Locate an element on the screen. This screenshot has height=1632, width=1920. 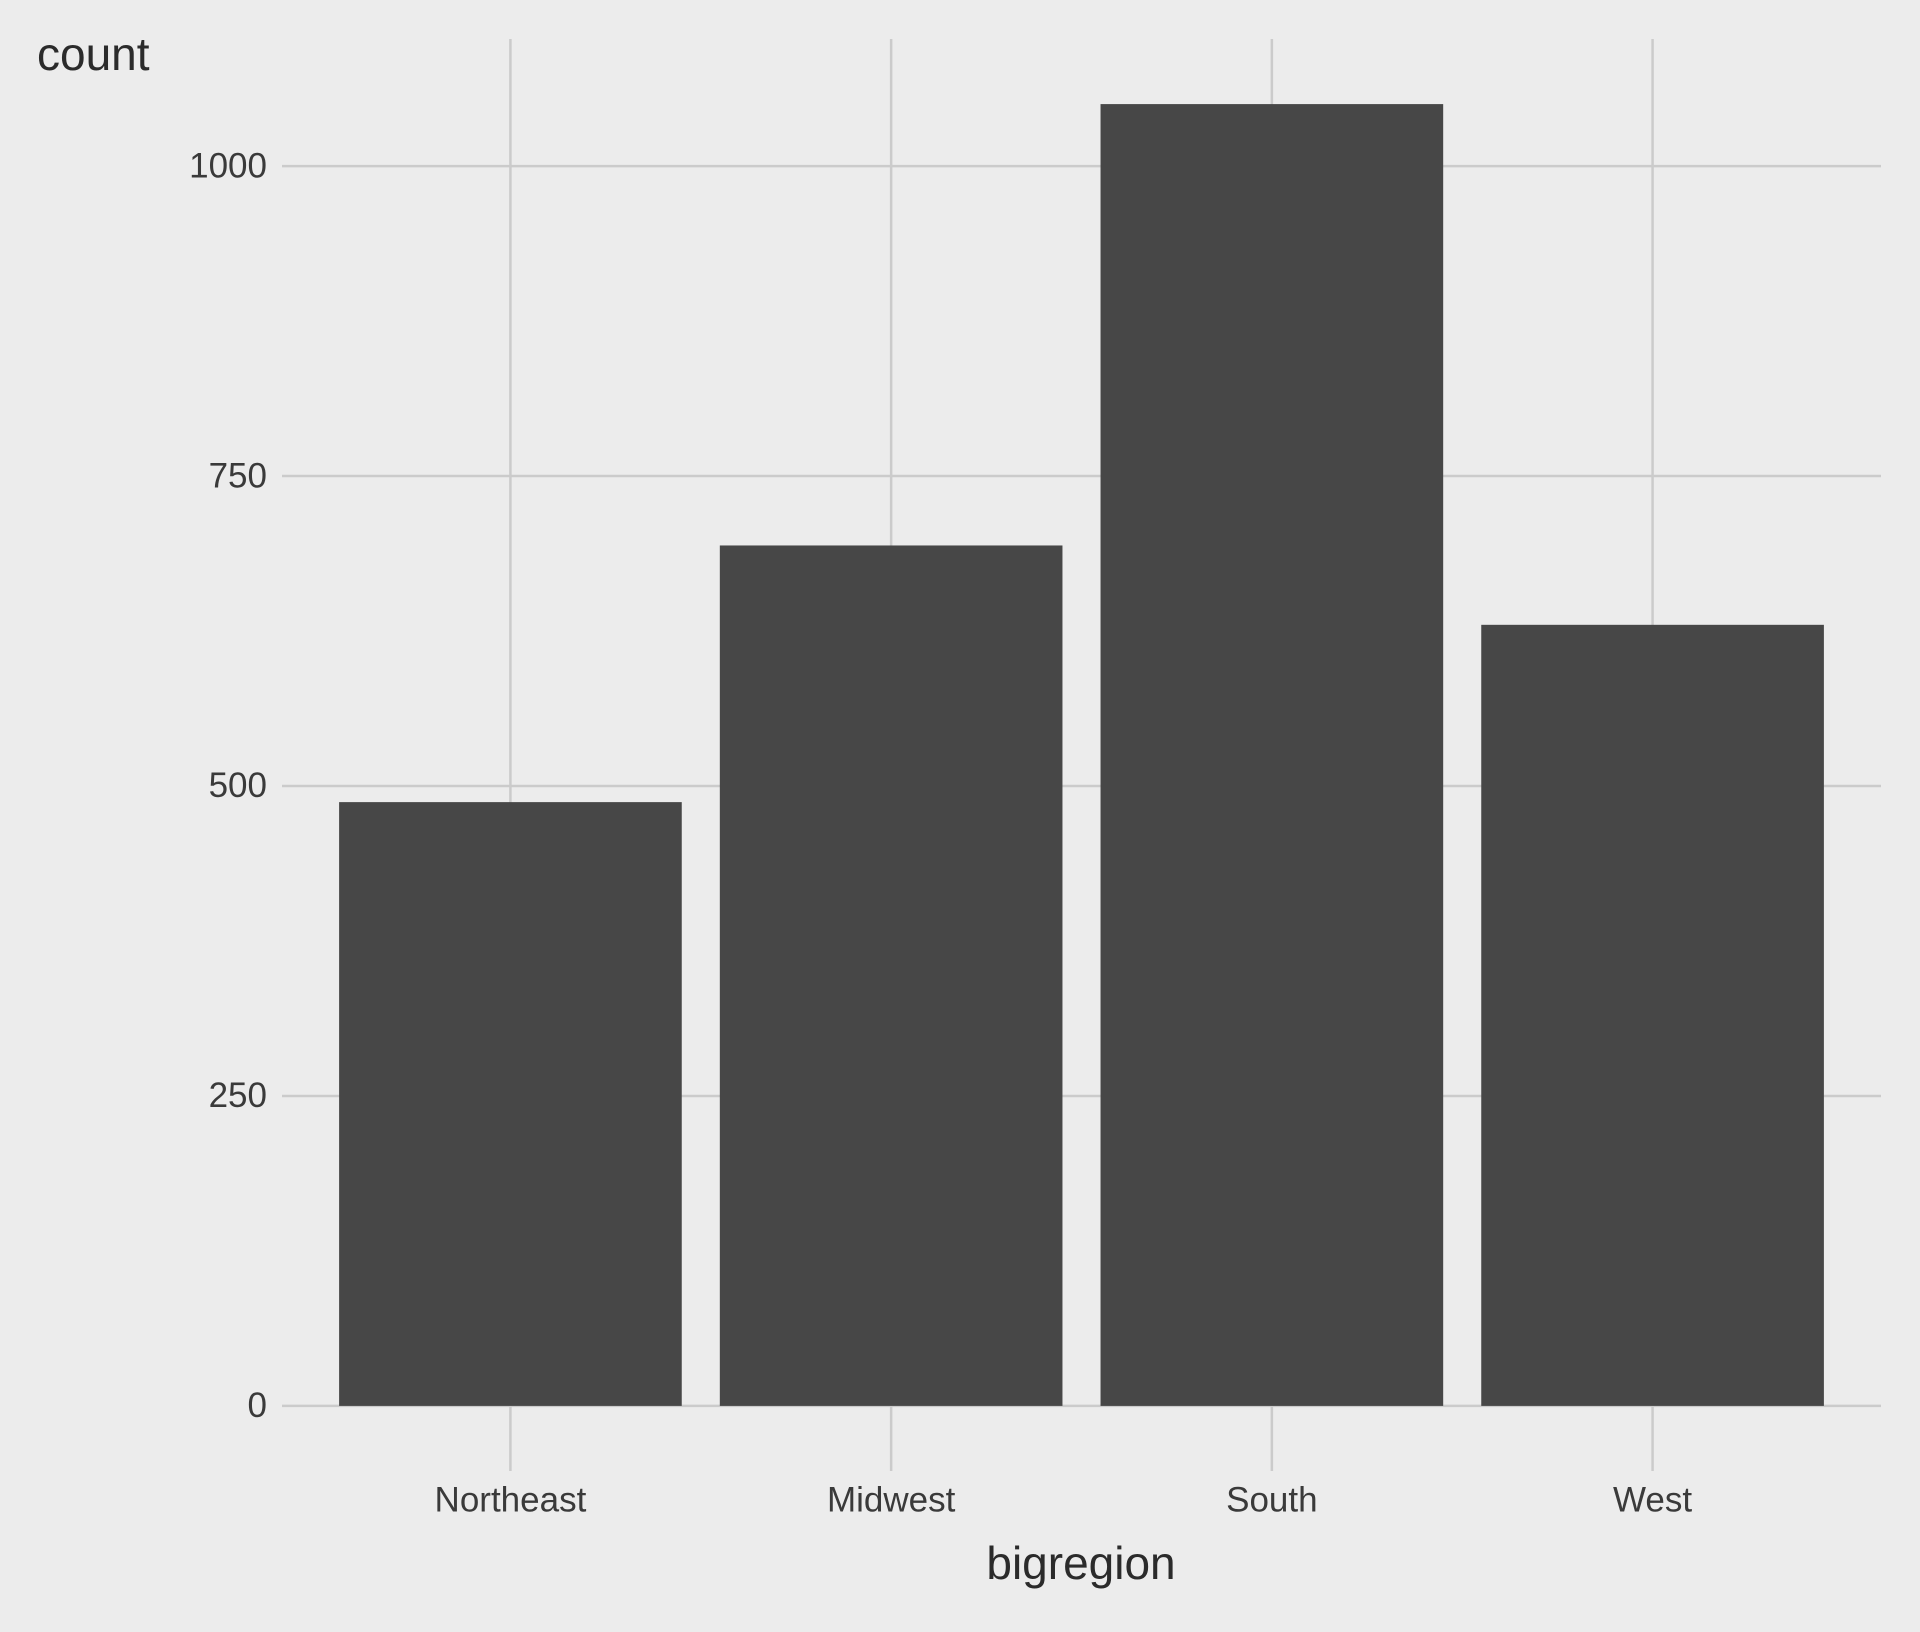
y-tick-label: 1000 is located at coordinates (228, 165).